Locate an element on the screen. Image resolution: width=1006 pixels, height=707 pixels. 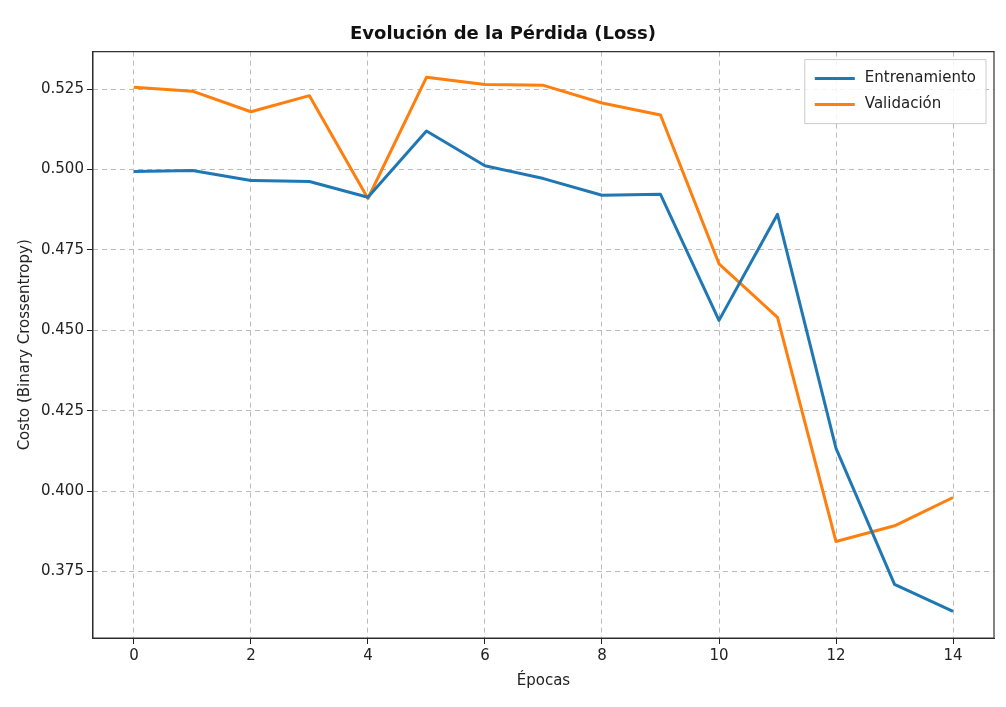
y-tick-label: 0.425 is located at coordinates (62, 409).